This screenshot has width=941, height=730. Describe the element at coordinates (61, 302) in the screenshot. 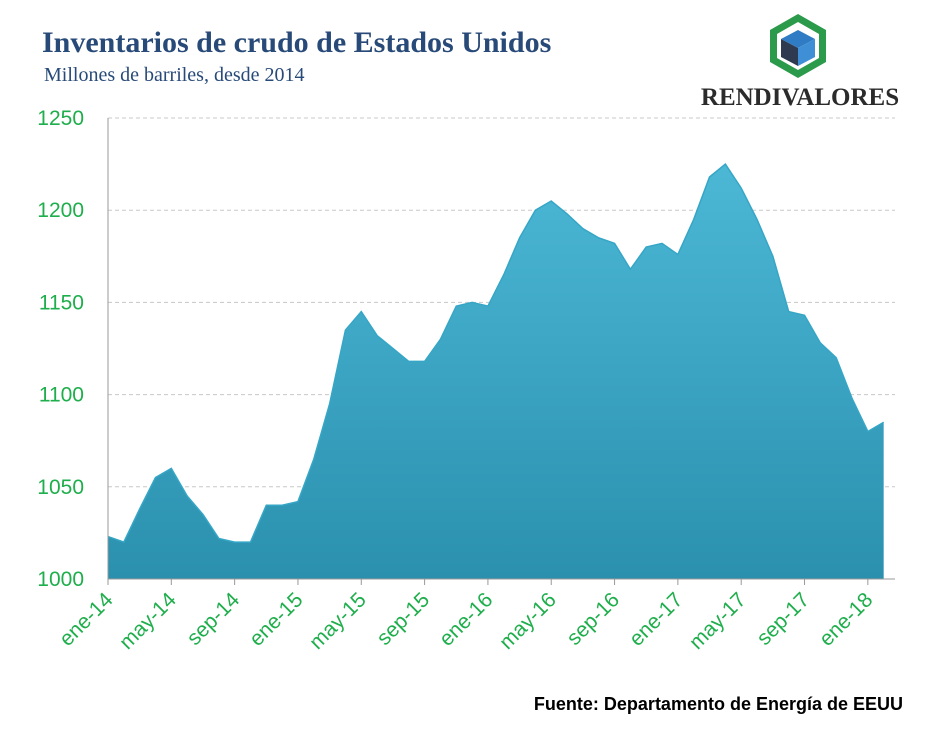

I see `y-tick-label: 1150` at that location.